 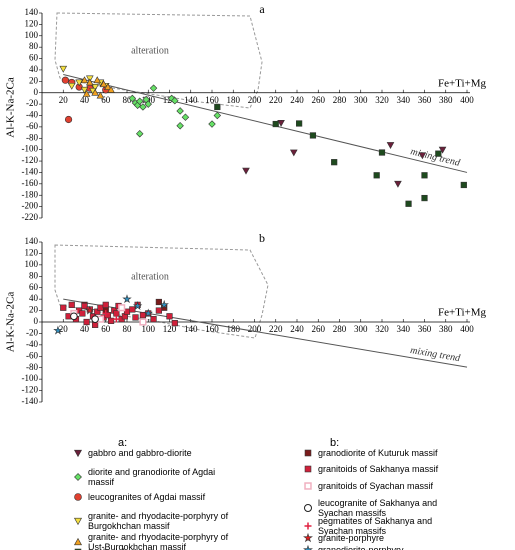 What do you see at coordinates (382, 100) in the screenshot?
I see `x-tick-label: 320` at bounding box center [382, 100].